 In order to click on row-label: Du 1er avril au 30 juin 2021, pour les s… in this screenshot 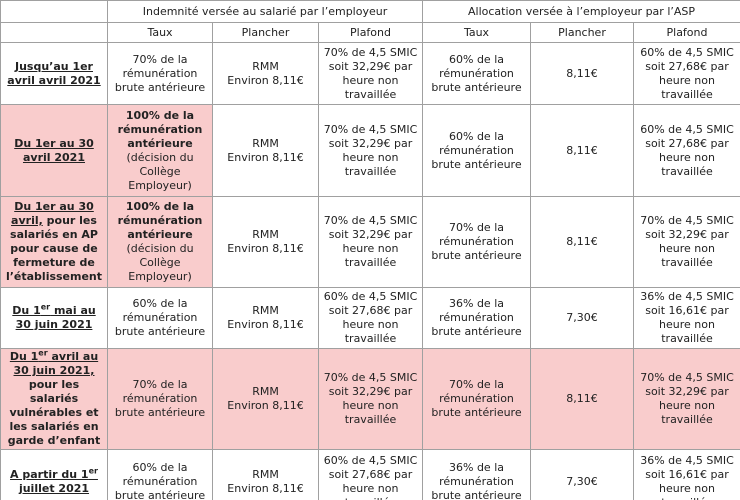, I will do `click(54, 399)`.